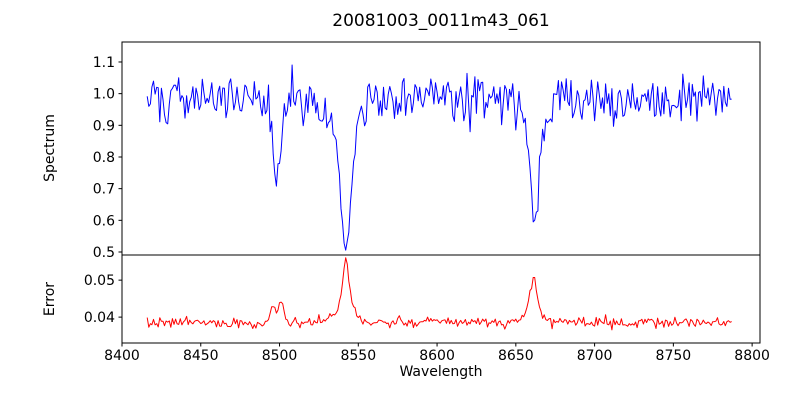  What do you see at coordinates (104, 158) in the screenshot?
I see `y-tick-label: 0.8` at bounding box center [104, 158].